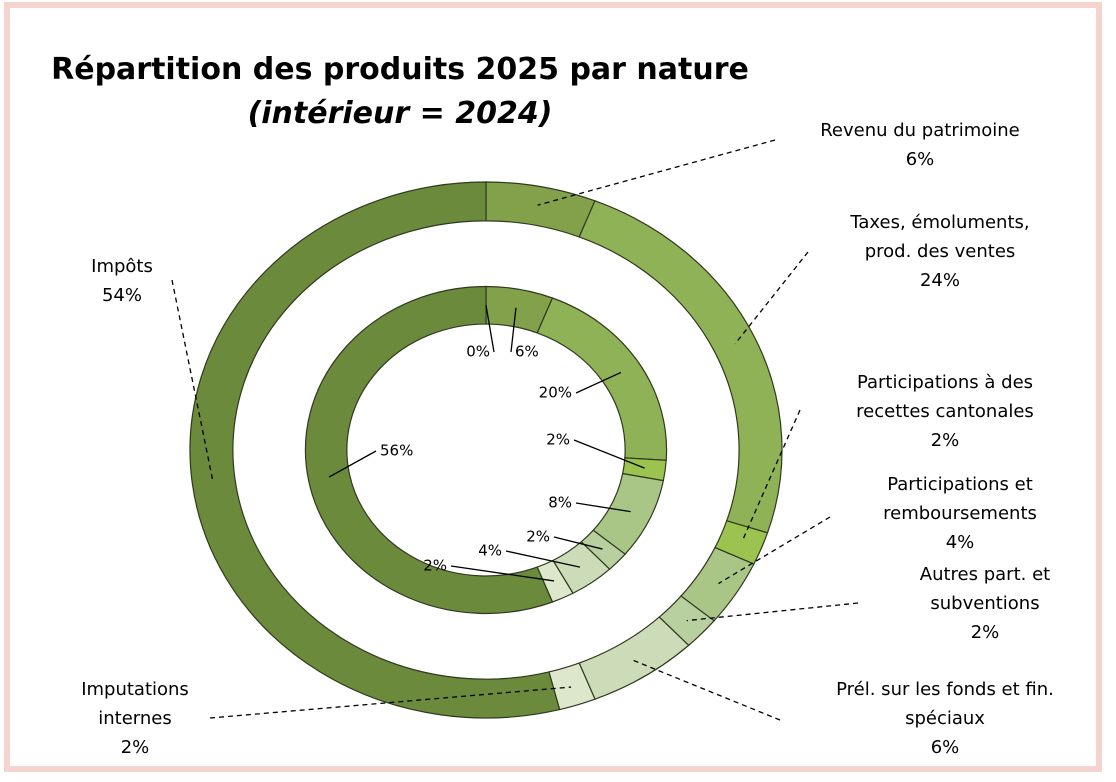 The width and height of the screenshot is (1116, 782). I want to click on value-label: 8%, so click(560, 503).